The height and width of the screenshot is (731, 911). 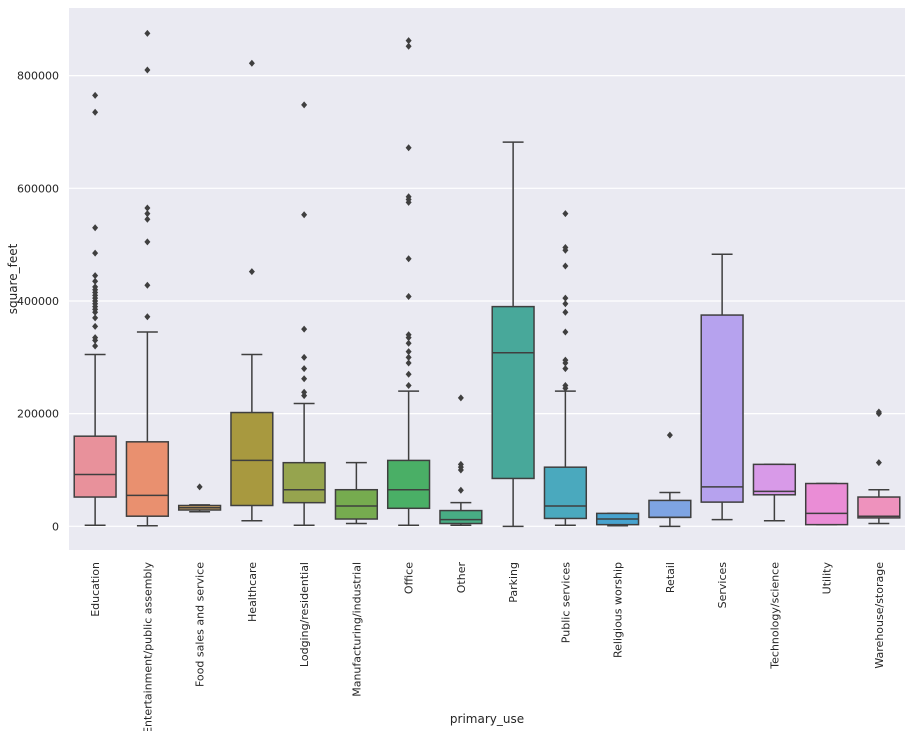 I want to click on x-tick-label: Food sales and service, so click(x=200, y=624).